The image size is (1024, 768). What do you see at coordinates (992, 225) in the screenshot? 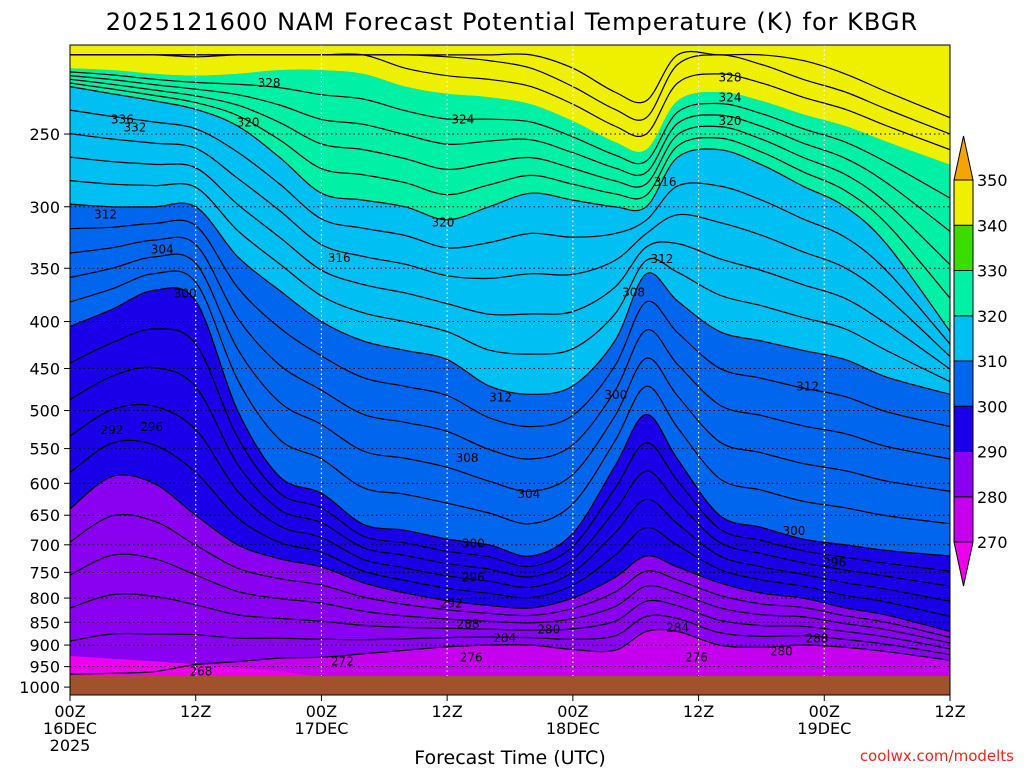
I see `colorbar-label: 340` at bounding box center [992, 225].